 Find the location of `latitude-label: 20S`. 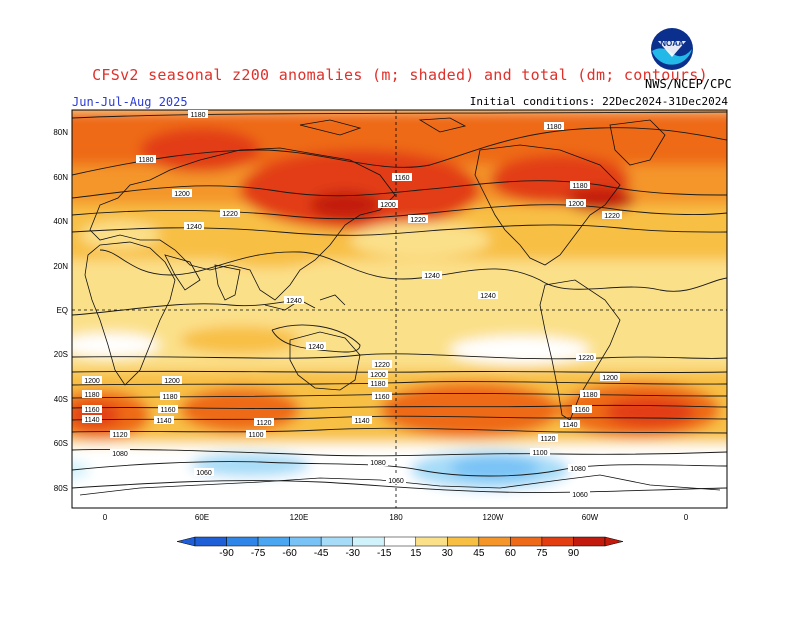

latitude-label: 20S is located at coordinates (61, 354).